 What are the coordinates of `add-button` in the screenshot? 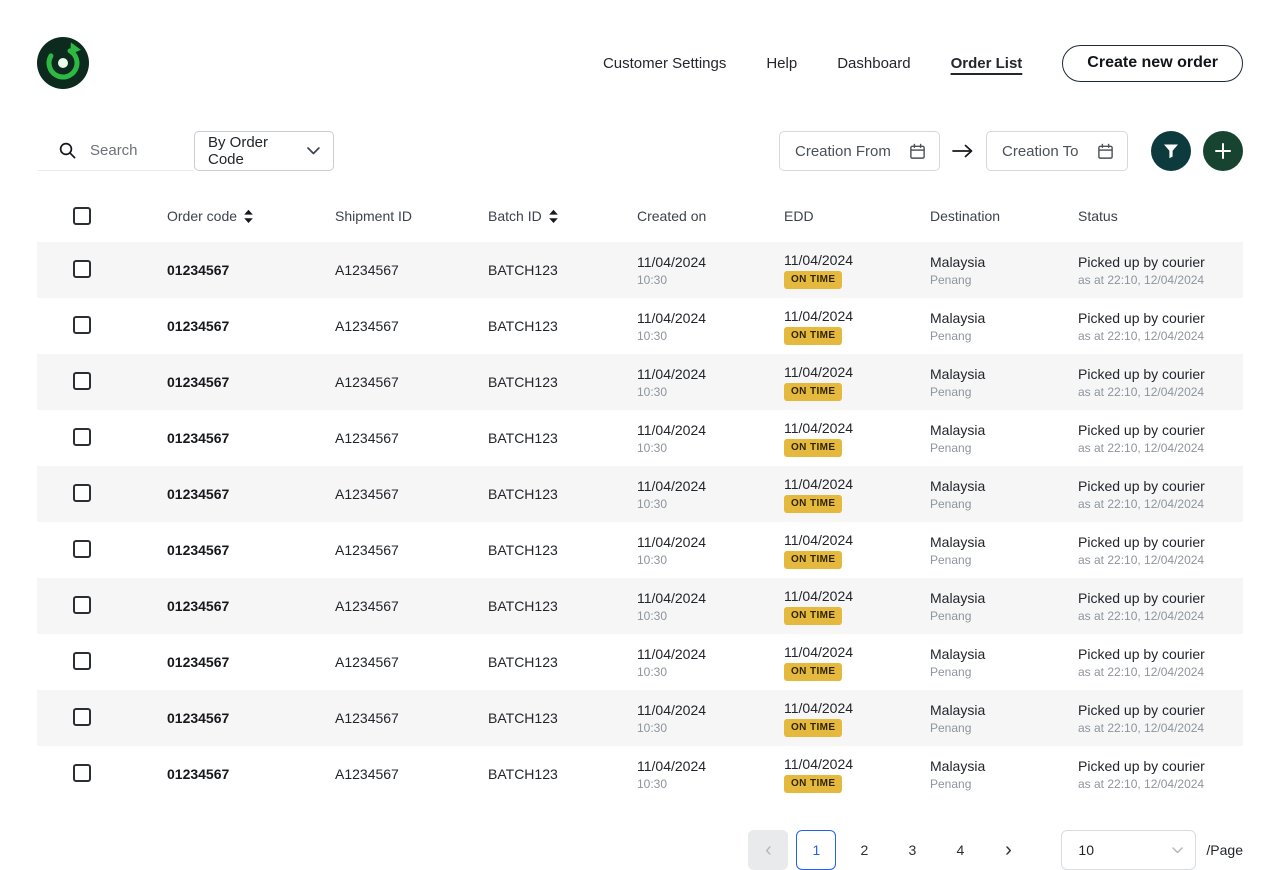 It's located at (1223, 151).